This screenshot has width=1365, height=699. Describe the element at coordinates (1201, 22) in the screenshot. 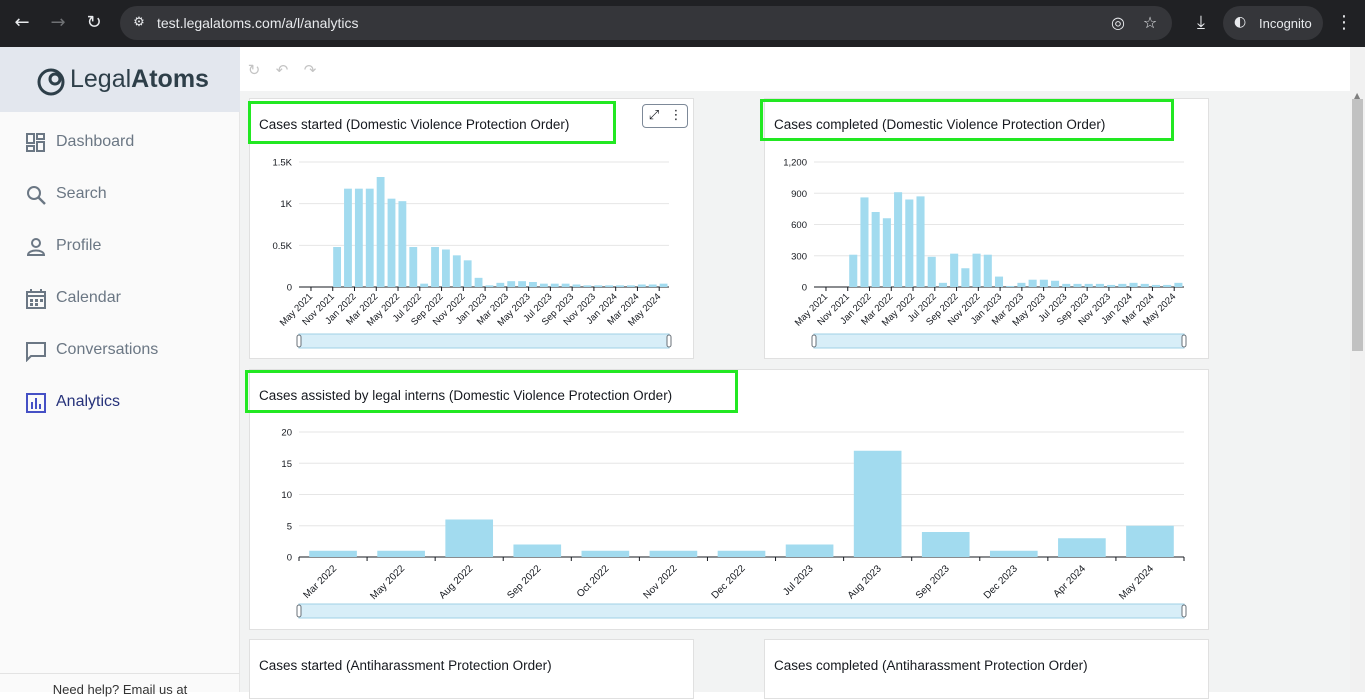

I see `download-icon: ⤓` at that location.